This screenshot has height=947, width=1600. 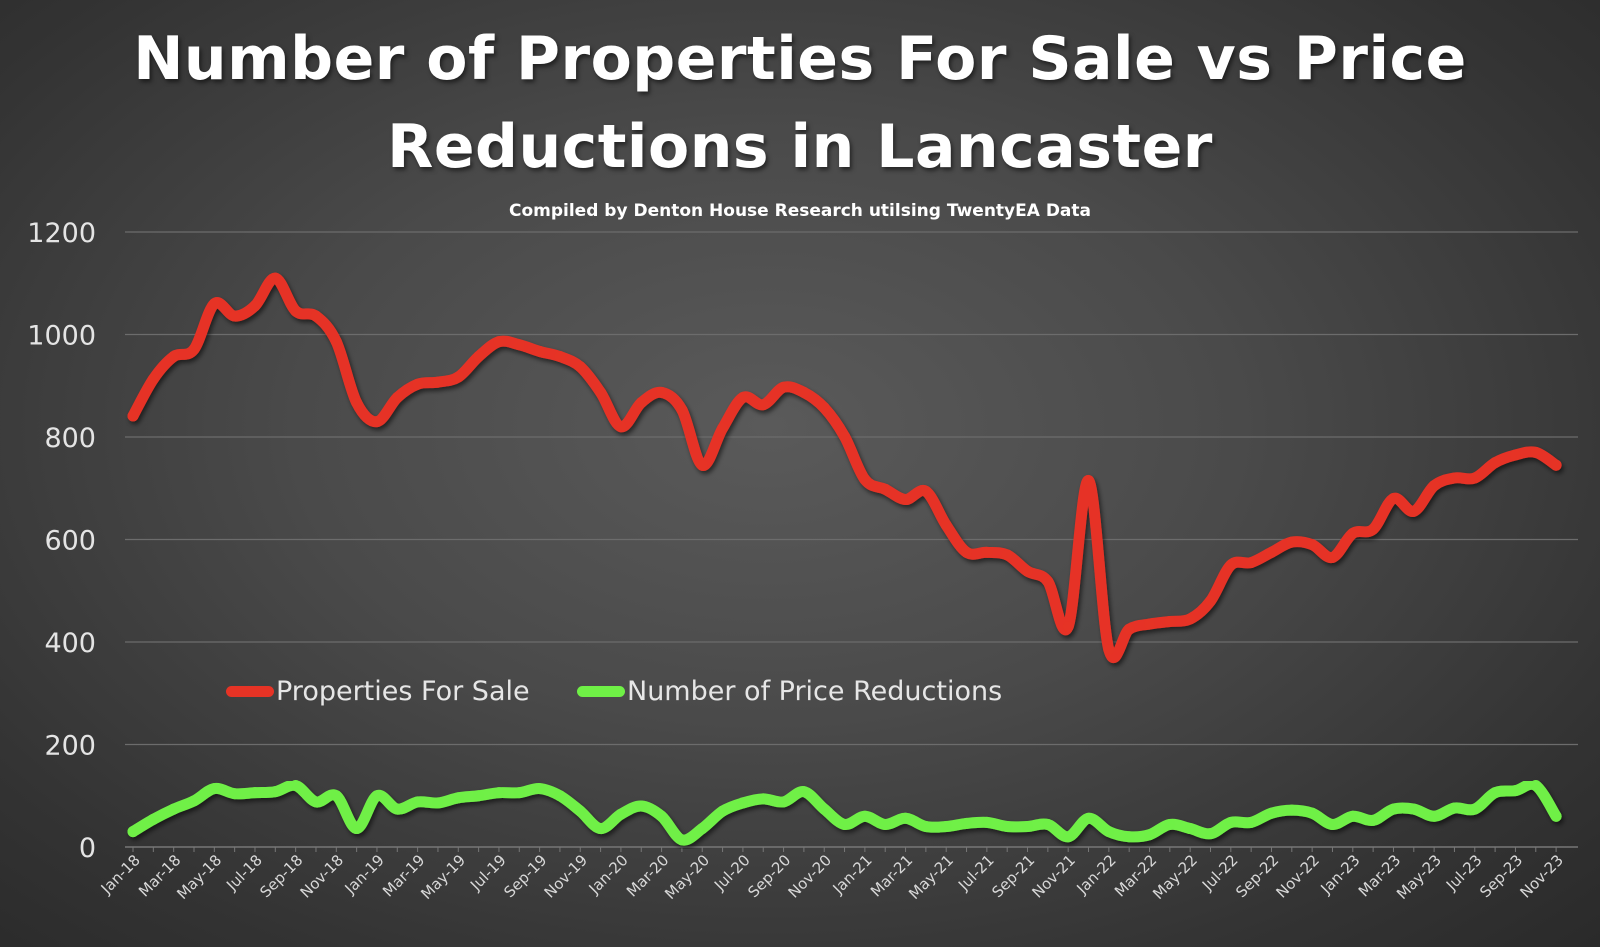 What do you see at coordinates (566, 876) in the screenshot?
I see `x-tick-label: Nov-19` at bounding box center [566, 876].